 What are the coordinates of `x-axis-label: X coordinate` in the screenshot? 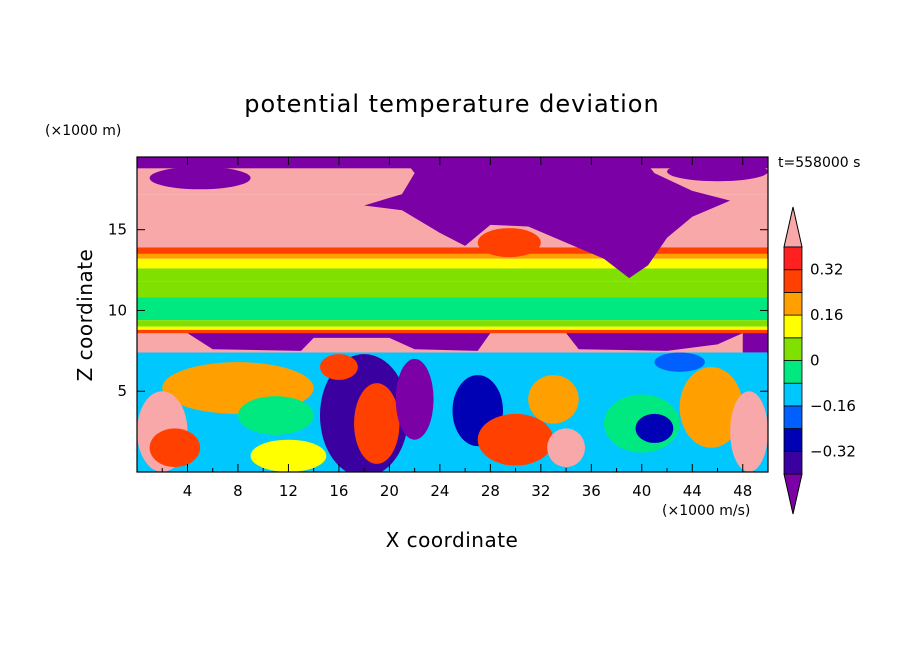 It's located at (452, 540).